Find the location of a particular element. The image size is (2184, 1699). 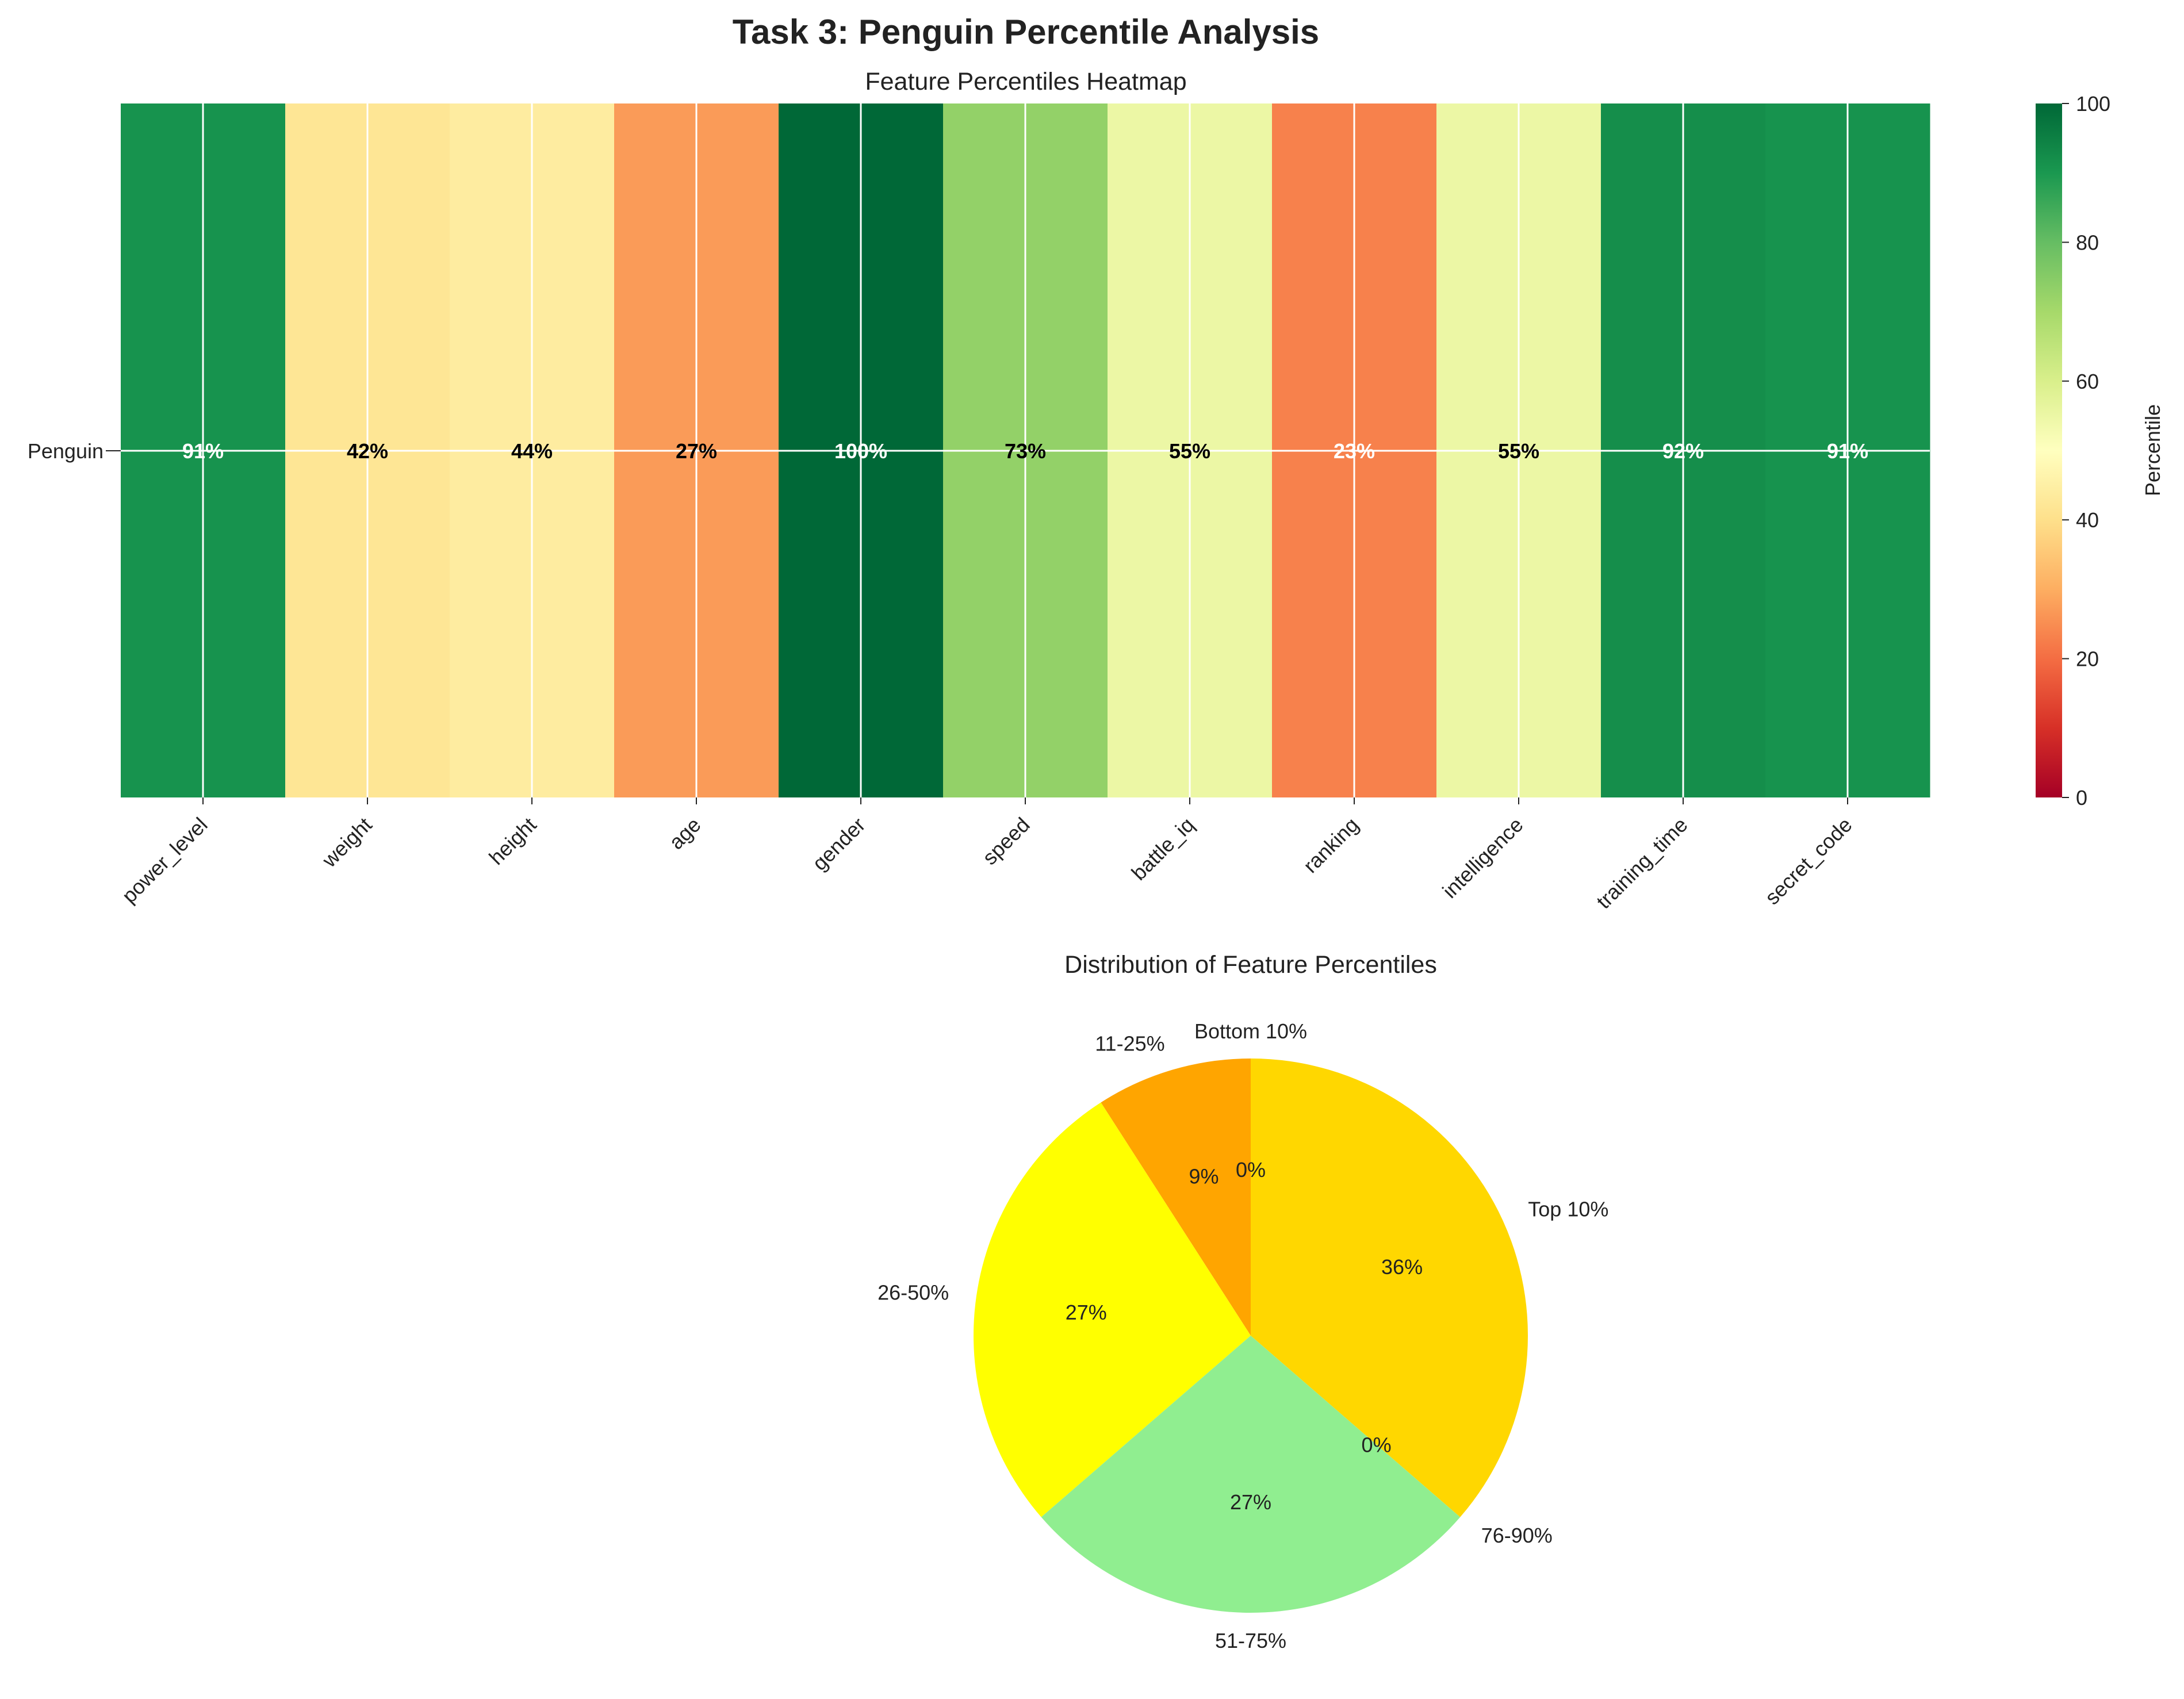

heatmap-x-tick-label: training_time is located at coordinates (1642, 863).